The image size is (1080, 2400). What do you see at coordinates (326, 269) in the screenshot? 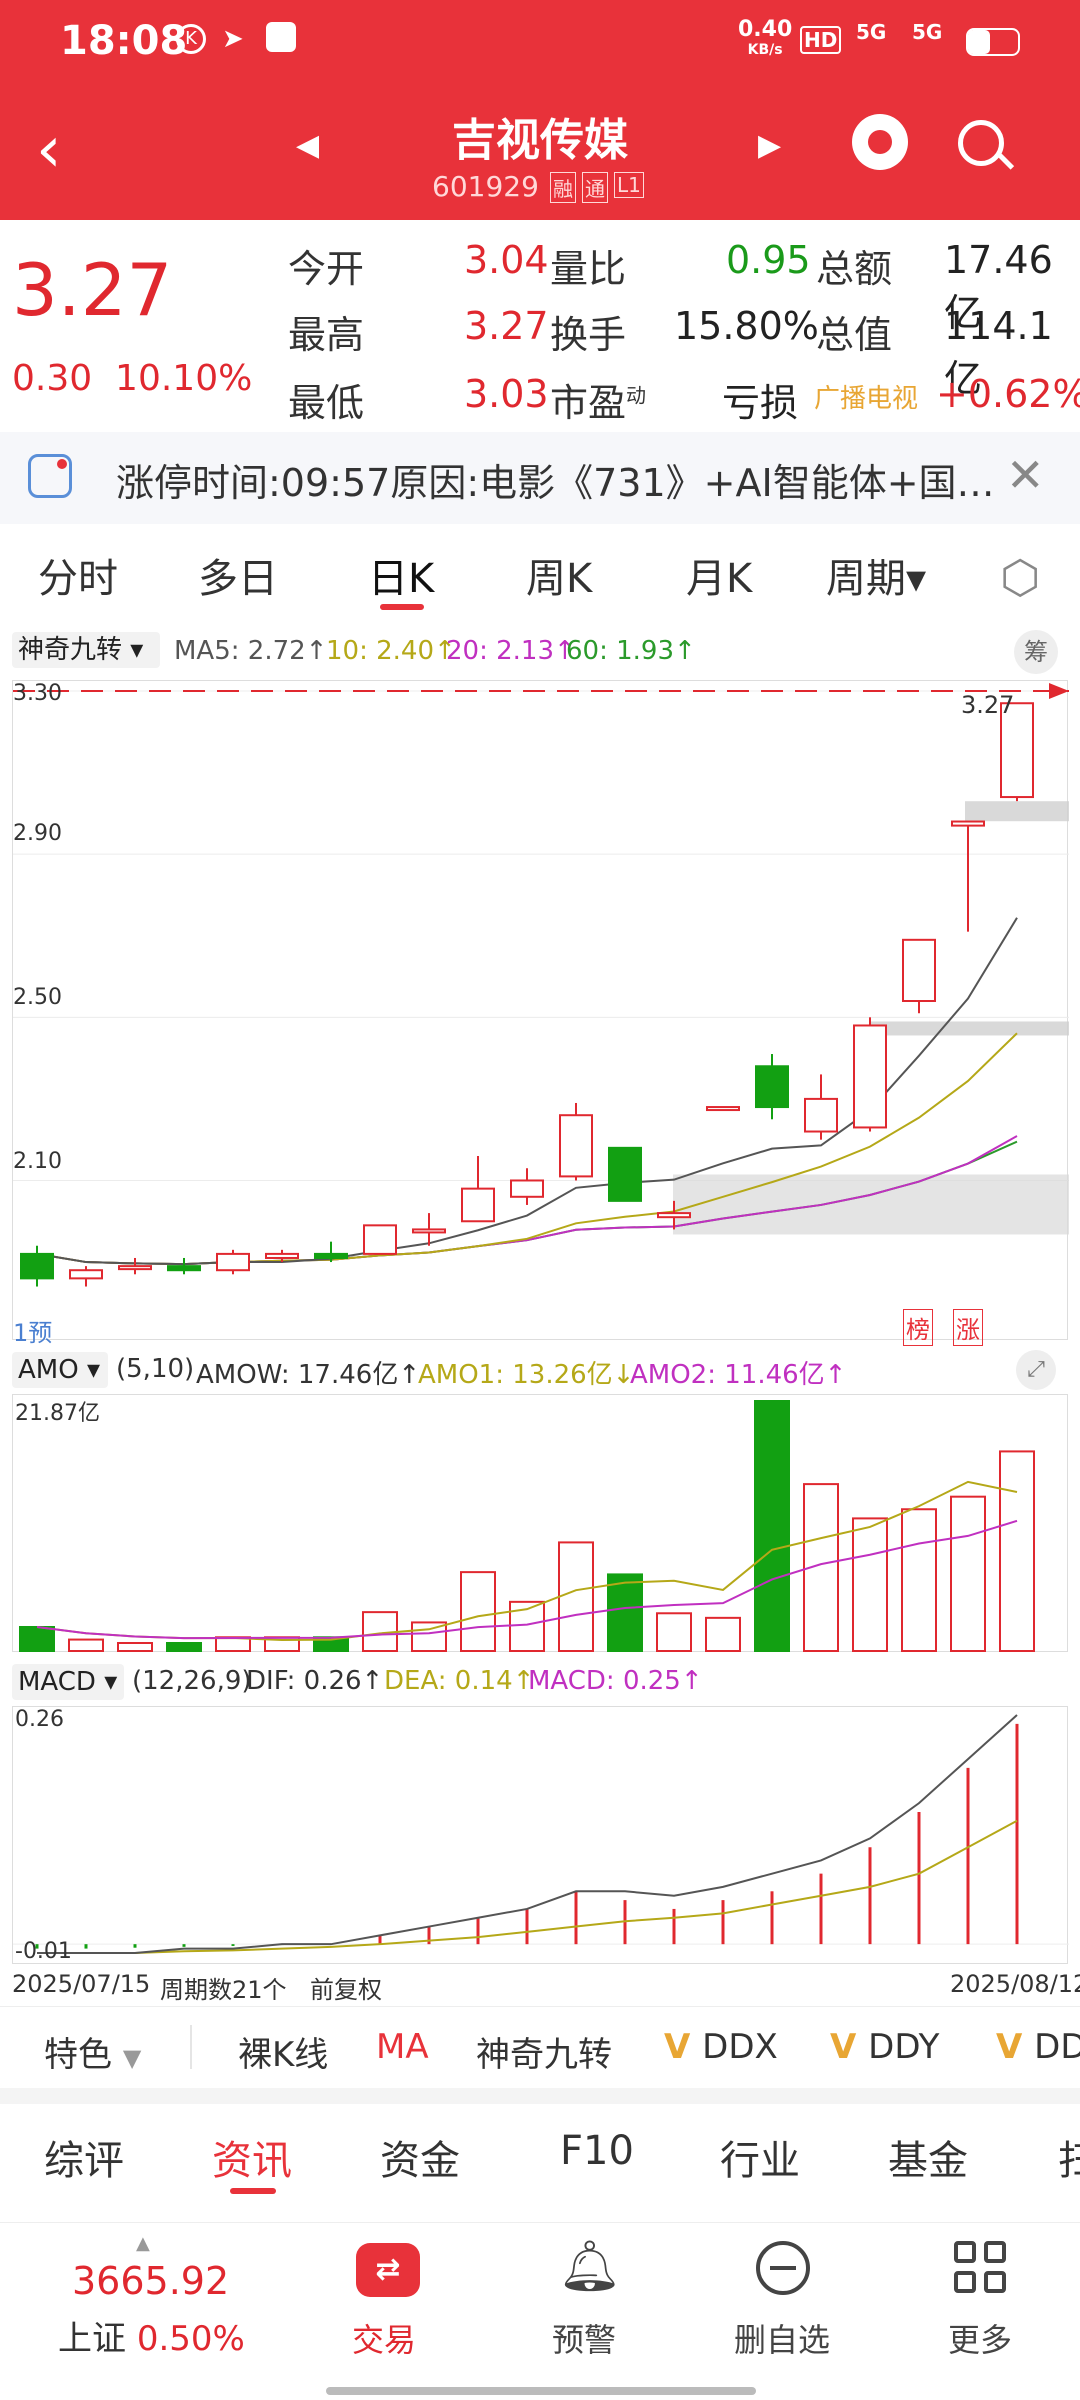
I see `open-label: 今开` at bounding box center [326, 269].